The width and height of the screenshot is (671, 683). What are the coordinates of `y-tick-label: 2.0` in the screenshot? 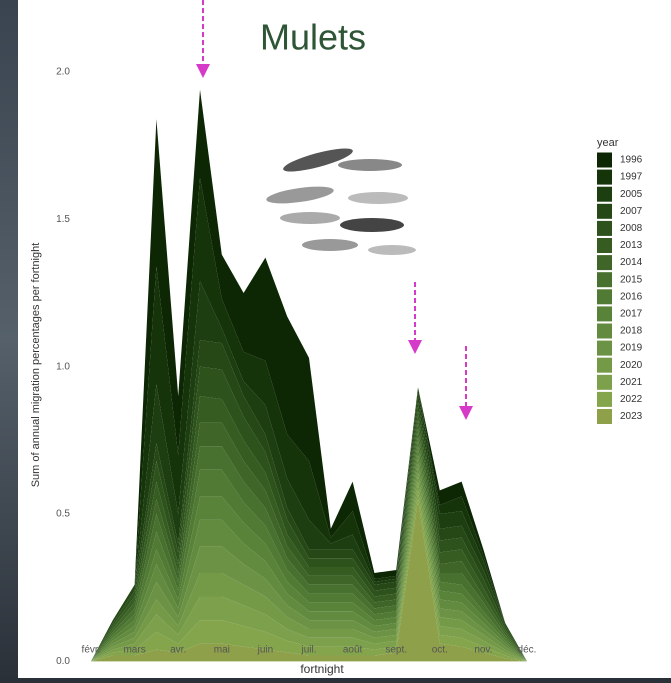 It's located at (63, 72).